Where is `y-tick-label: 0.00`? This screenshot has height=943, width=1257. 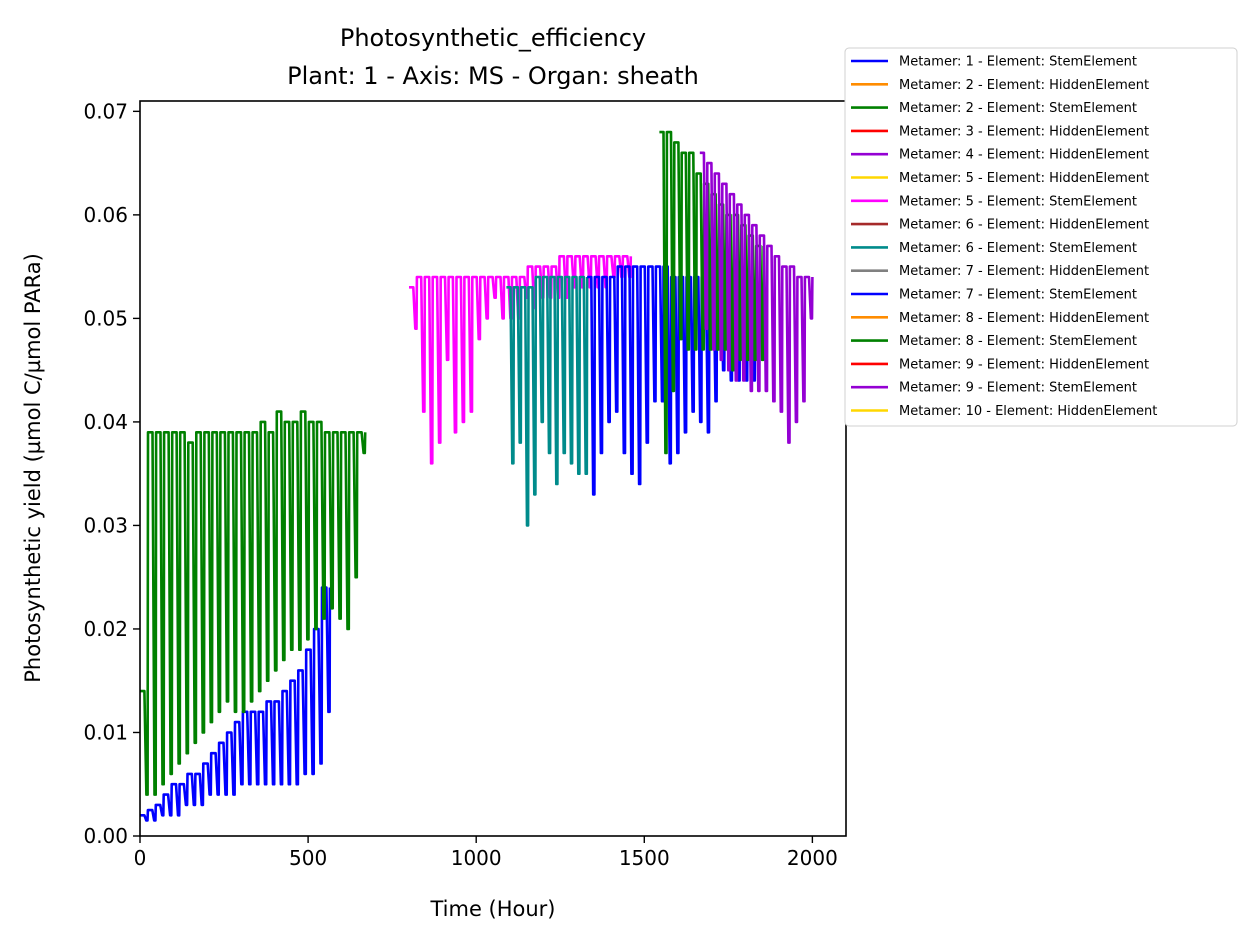
y-tick-label: 0.00 is located at coordinates (105, 836).